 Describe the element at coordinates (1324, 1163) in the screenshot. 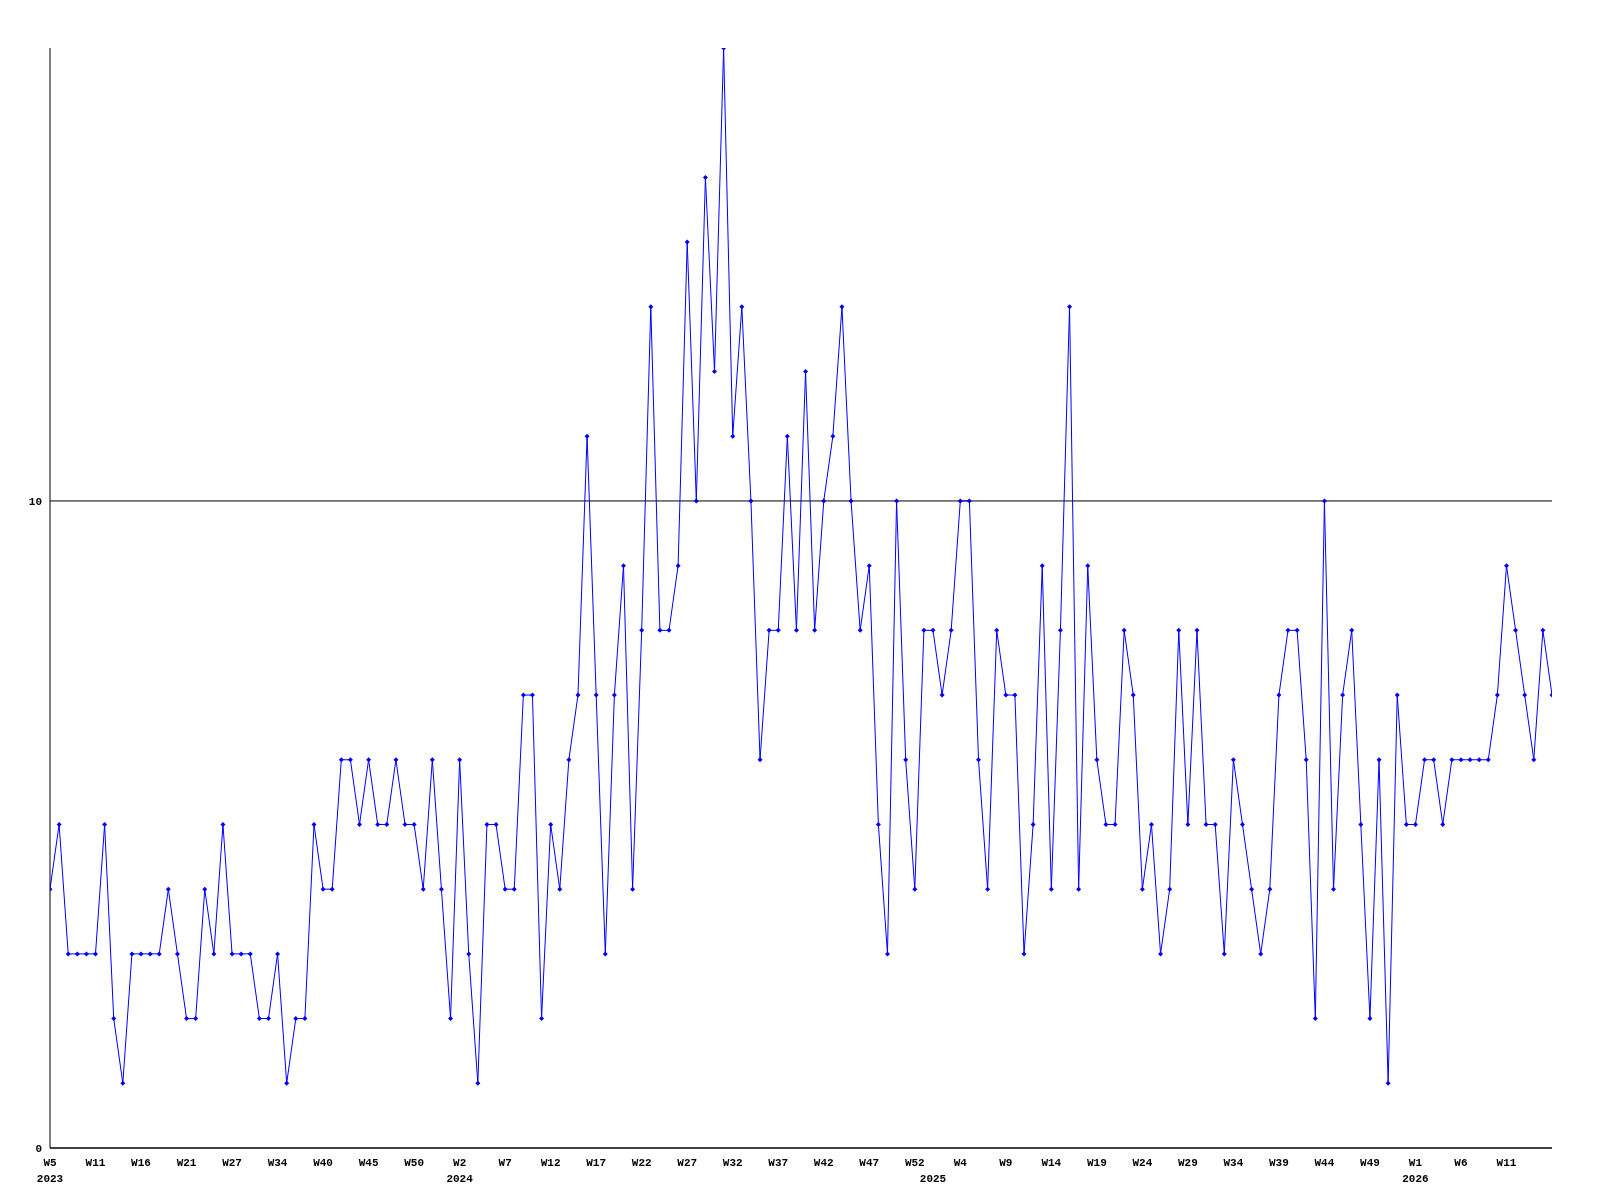

I see `x-tick-label: W44` at that location.